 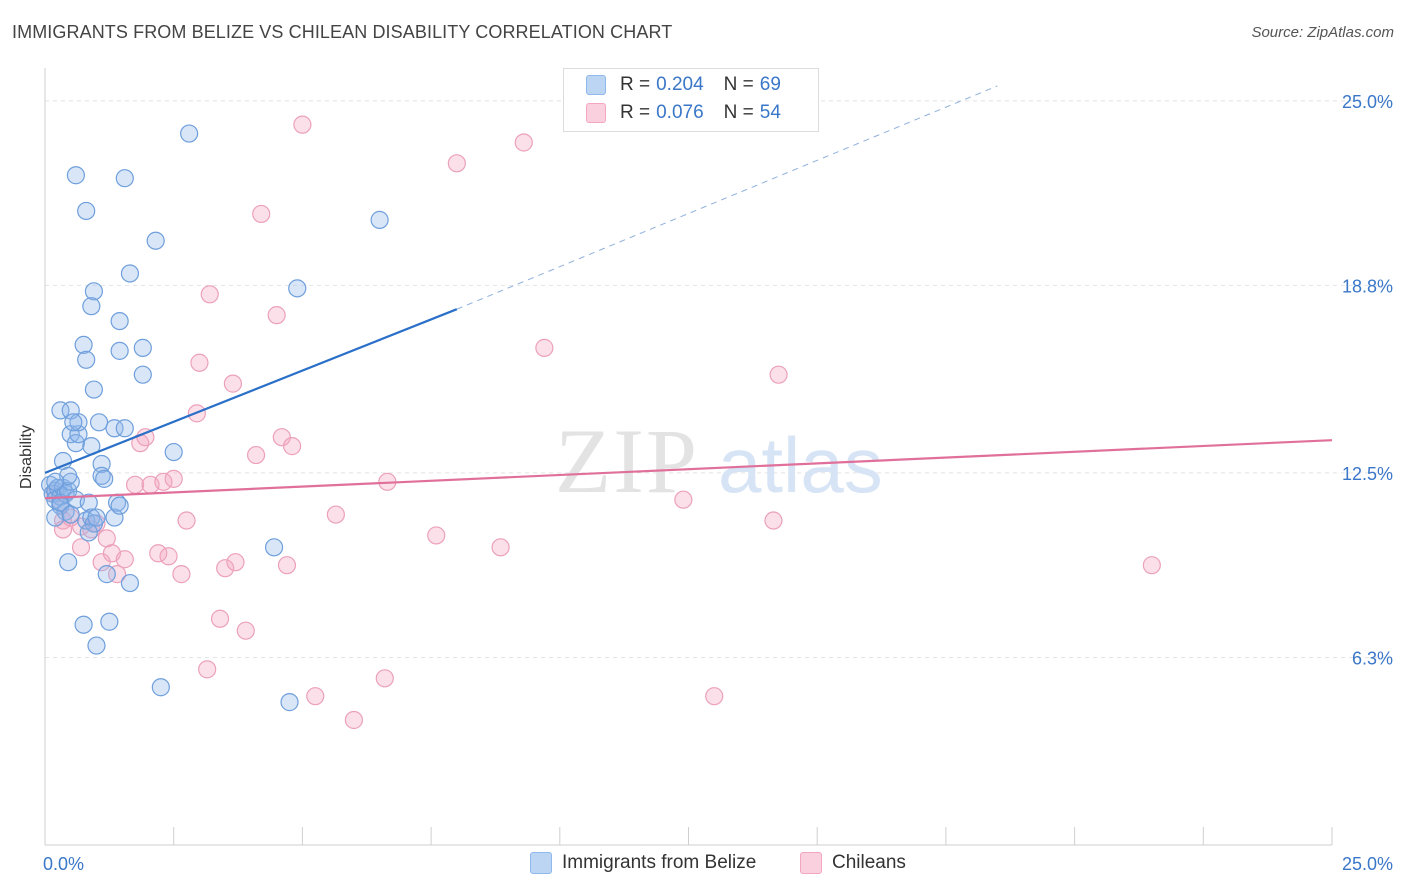 I want to click on legend-row-belize: R = 0.204 N = 69, so click(x=683, y=85).